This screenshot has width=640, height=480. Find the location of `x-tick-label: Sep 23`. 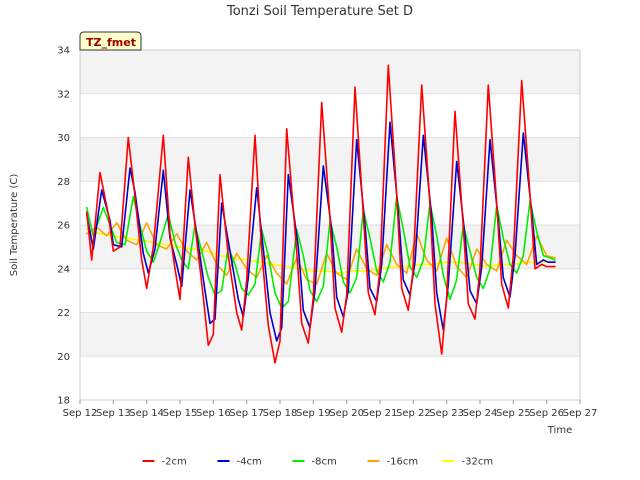

x-tick-label: Sep 23 is located at coordinates (446, 413).